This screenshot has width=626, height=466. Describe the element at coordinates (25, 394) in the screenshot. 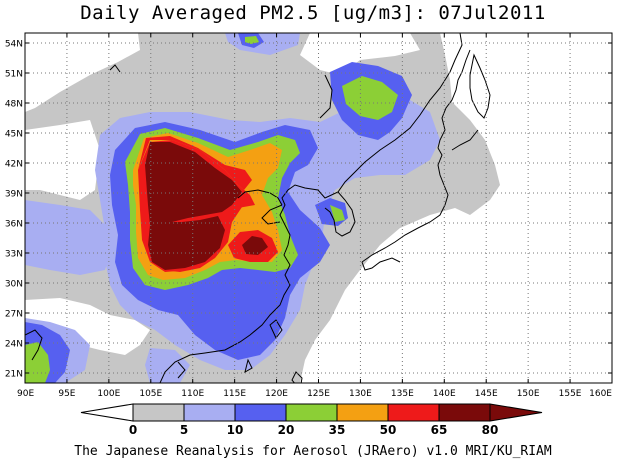

I see `lon-label: 90E` at that location.